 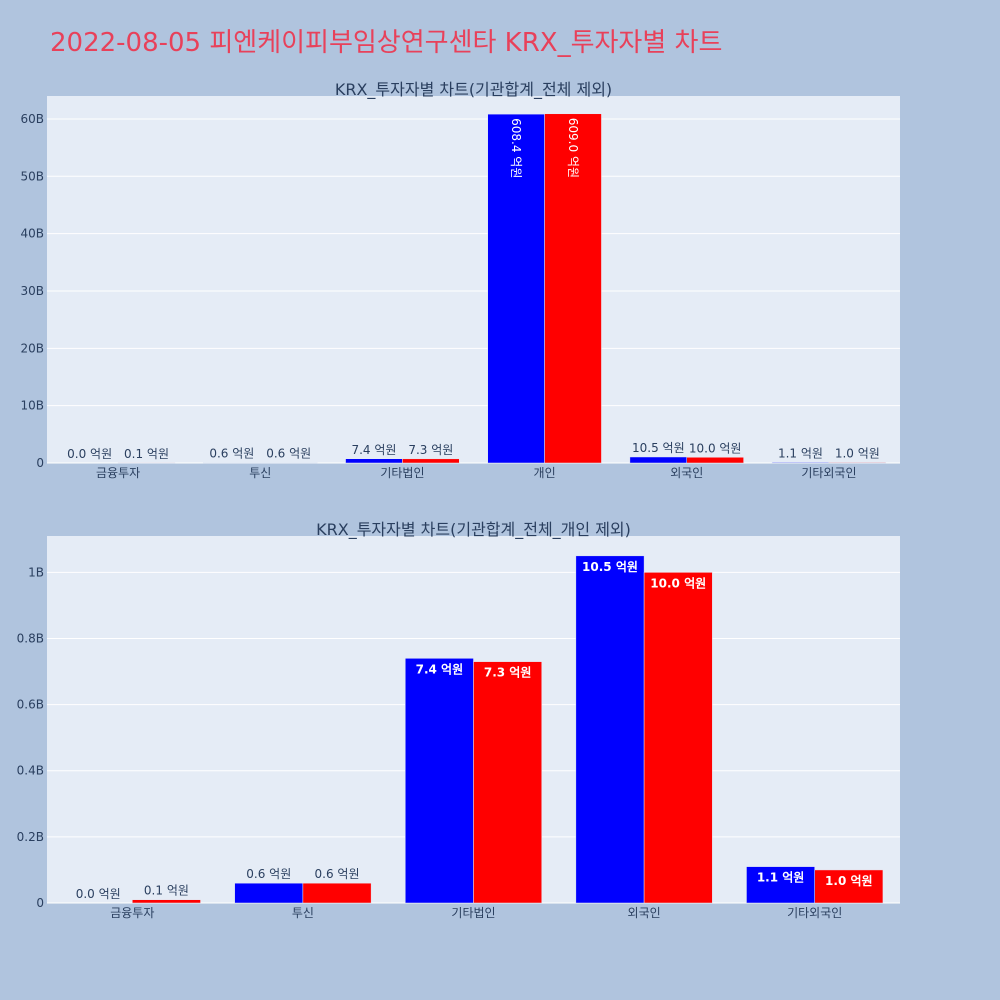 I want to click on y-tick-label: 40B, so click(x=32, y=234).